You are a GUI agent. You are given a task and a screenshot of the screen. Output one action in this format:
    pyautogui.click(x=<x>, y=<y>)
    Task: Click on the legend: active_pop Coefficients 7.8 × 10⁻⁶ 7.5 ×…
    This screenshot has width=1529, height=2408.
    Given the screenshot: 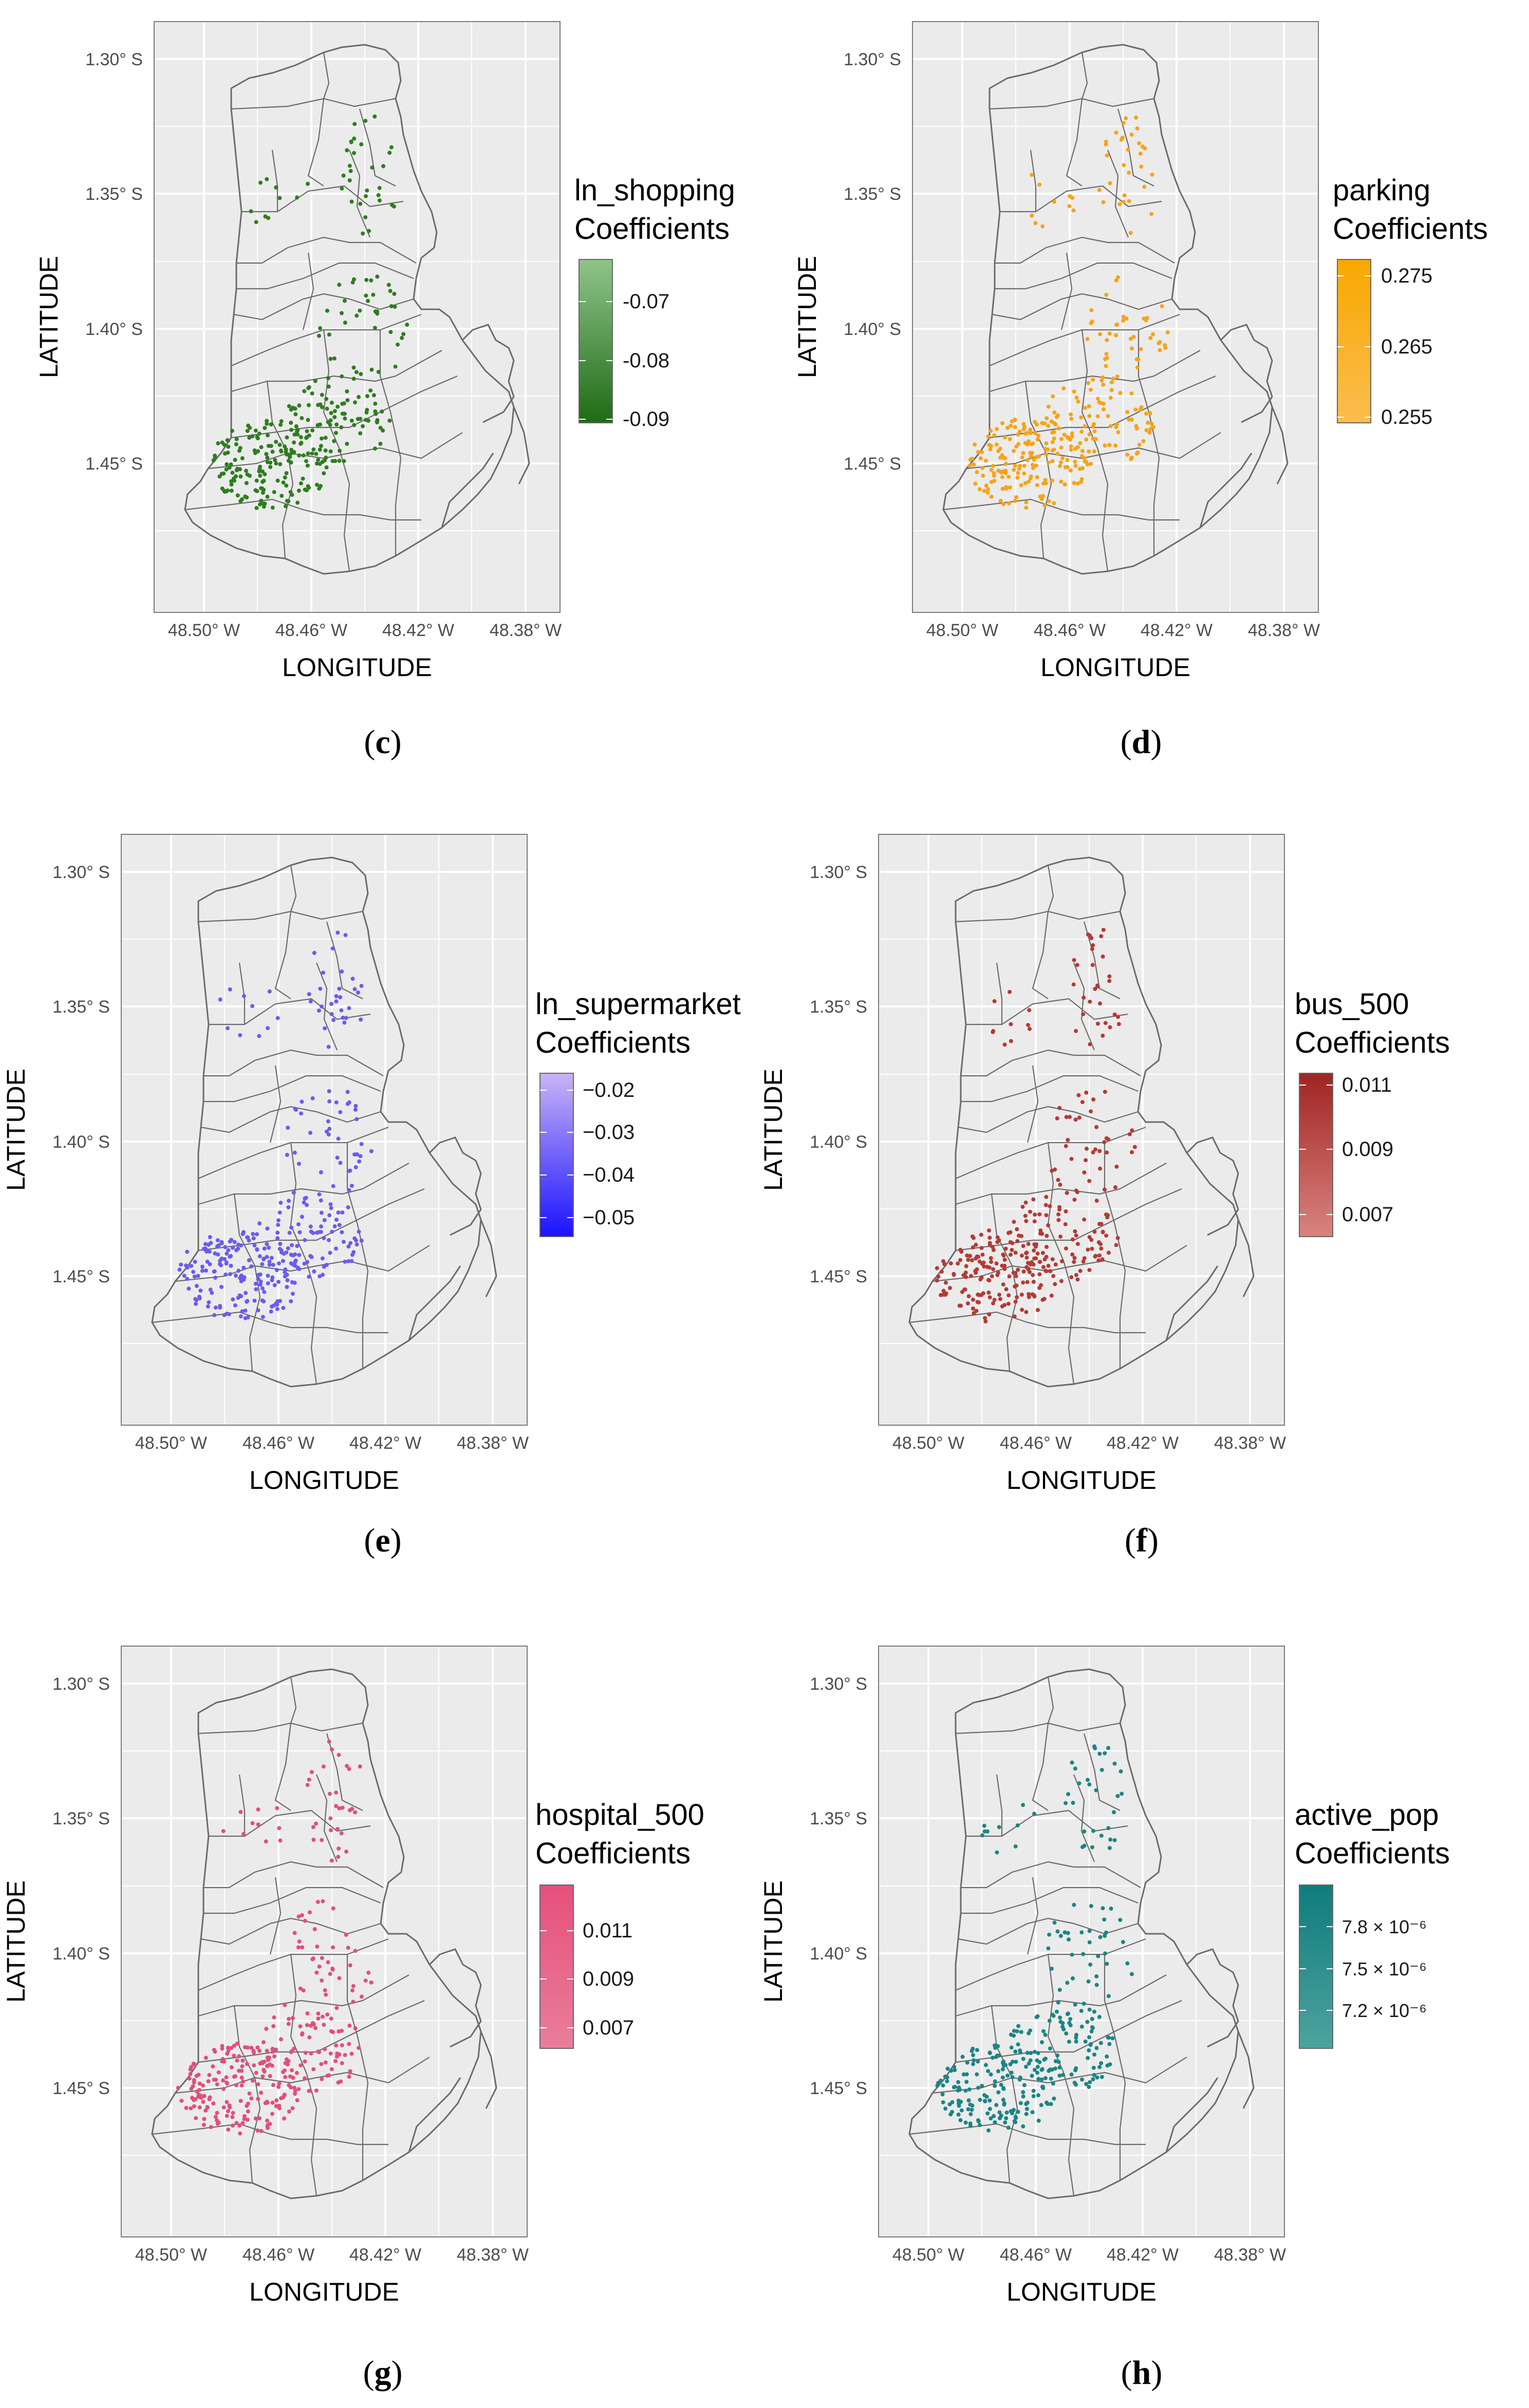 What is the action you would take?
    pyautogui.click(x=1372, y=1923)
    